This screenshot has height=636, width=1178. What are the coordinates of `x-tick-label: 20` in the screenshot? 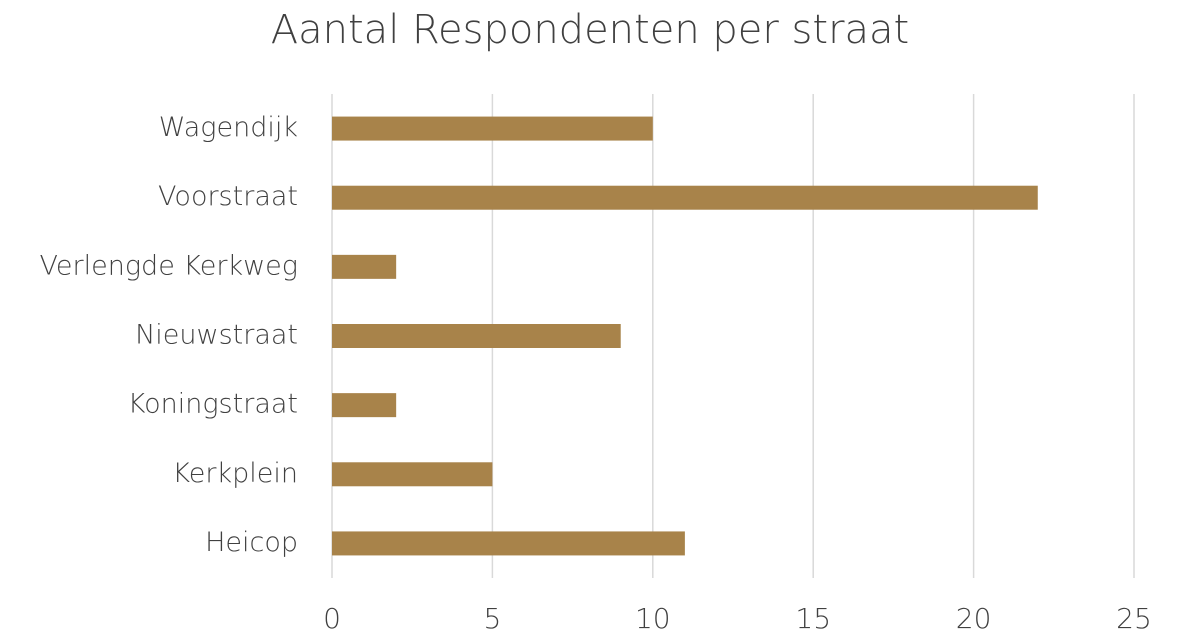 It's located at (974, 618).